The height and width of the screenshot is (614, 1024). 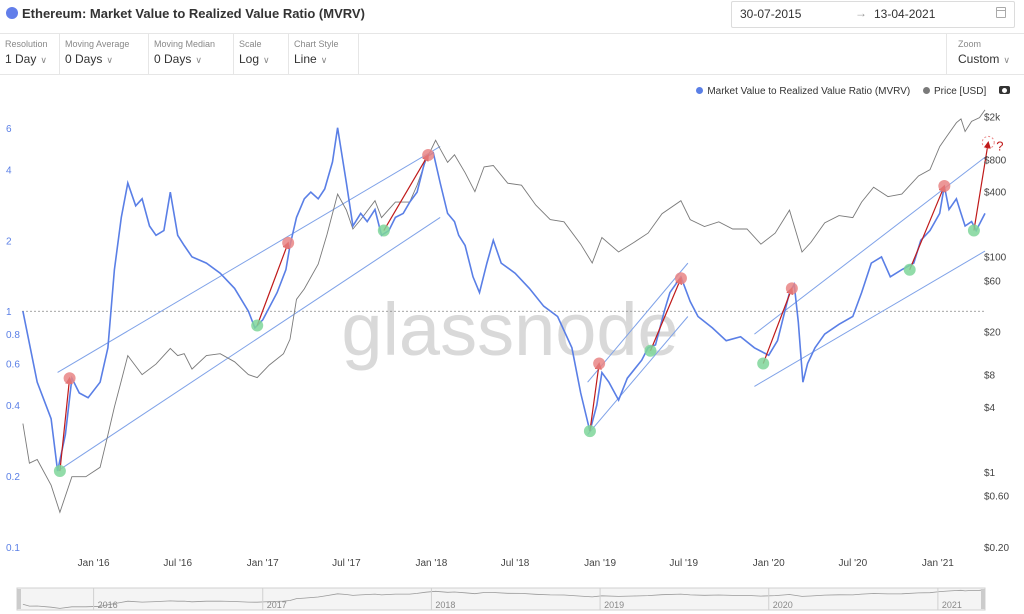 I want to click on legend-item-price: Price [USD], so click(x=954, y=91).